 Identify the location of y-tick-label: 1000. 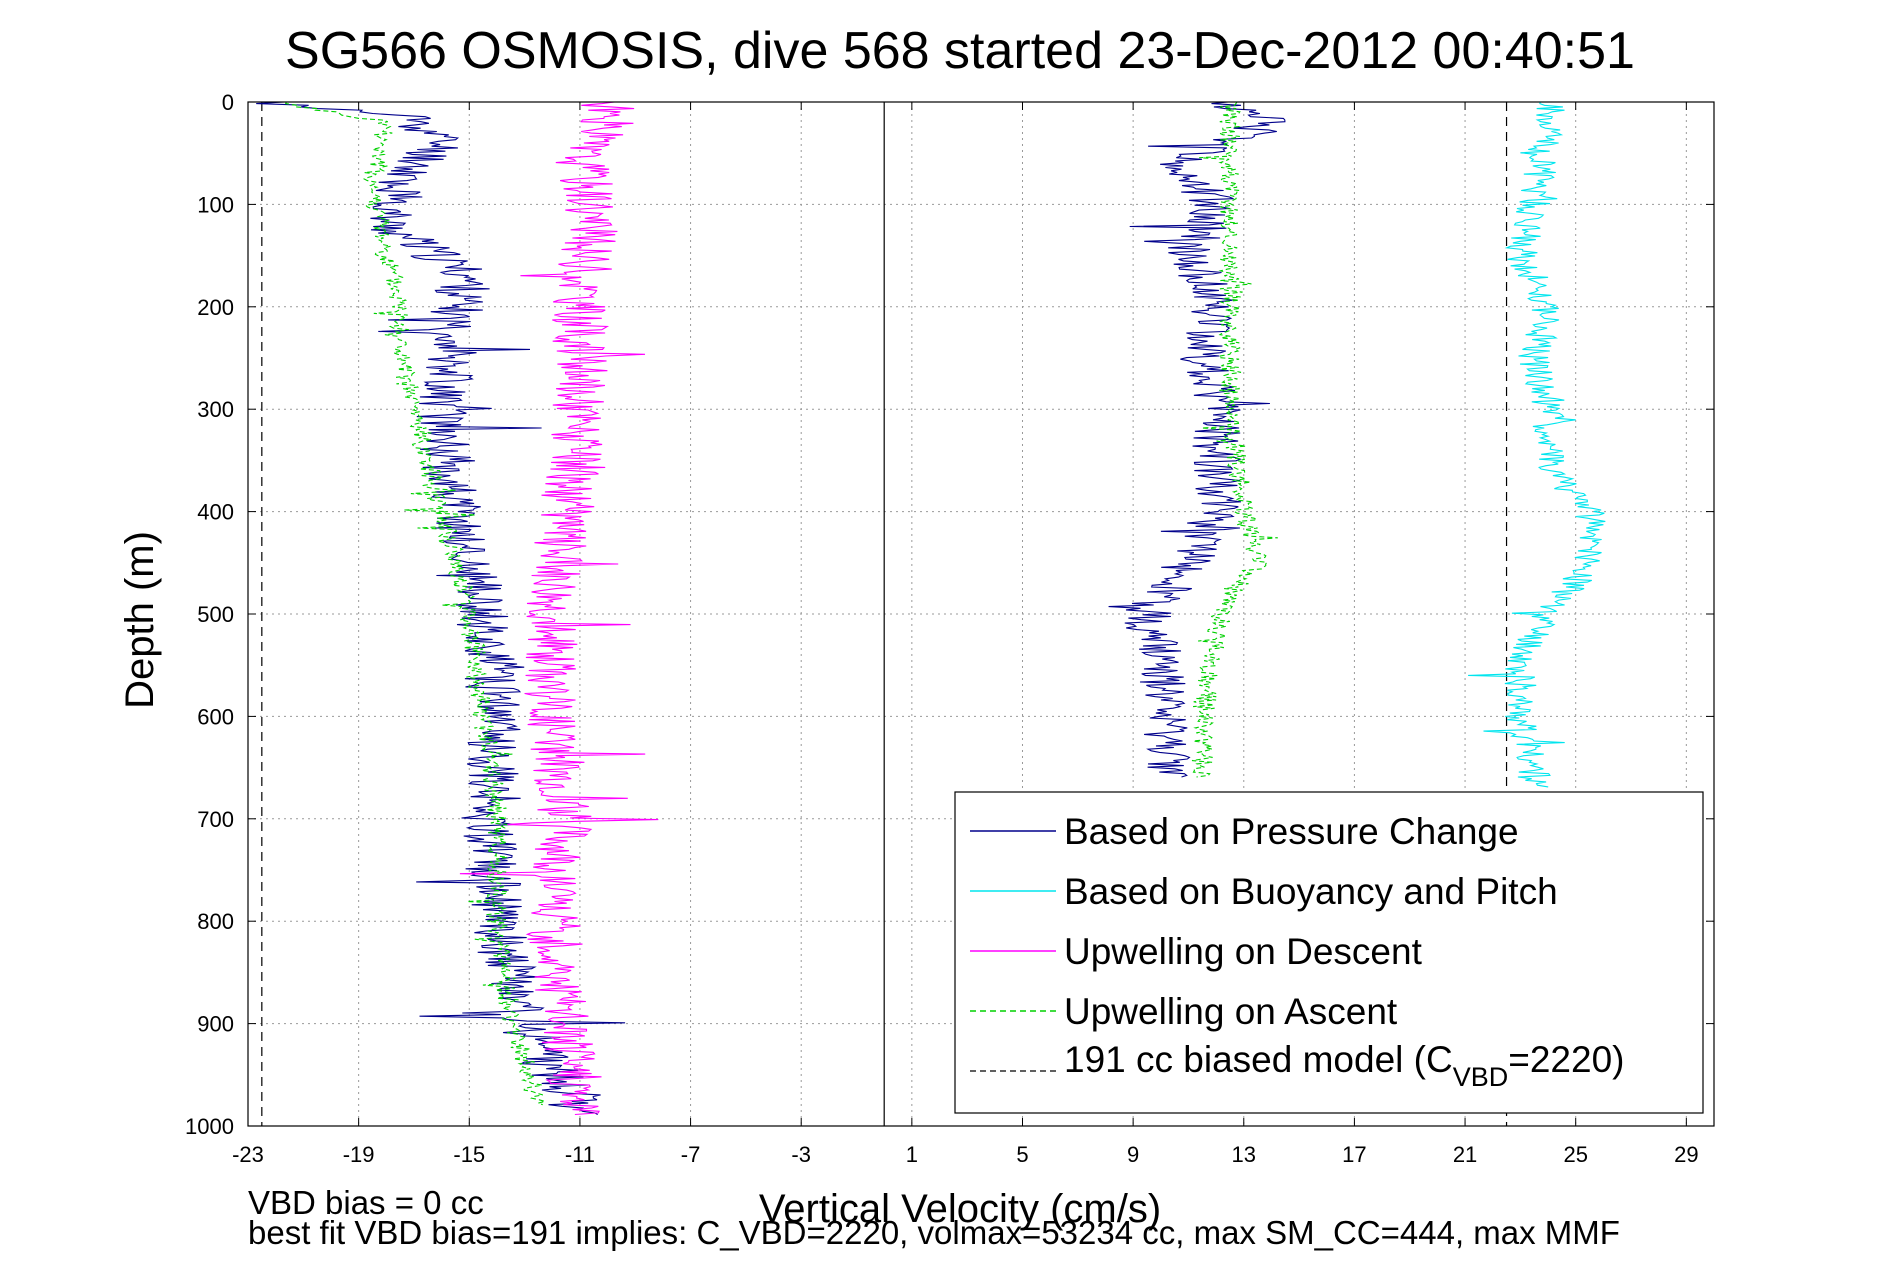
(209, 1126).